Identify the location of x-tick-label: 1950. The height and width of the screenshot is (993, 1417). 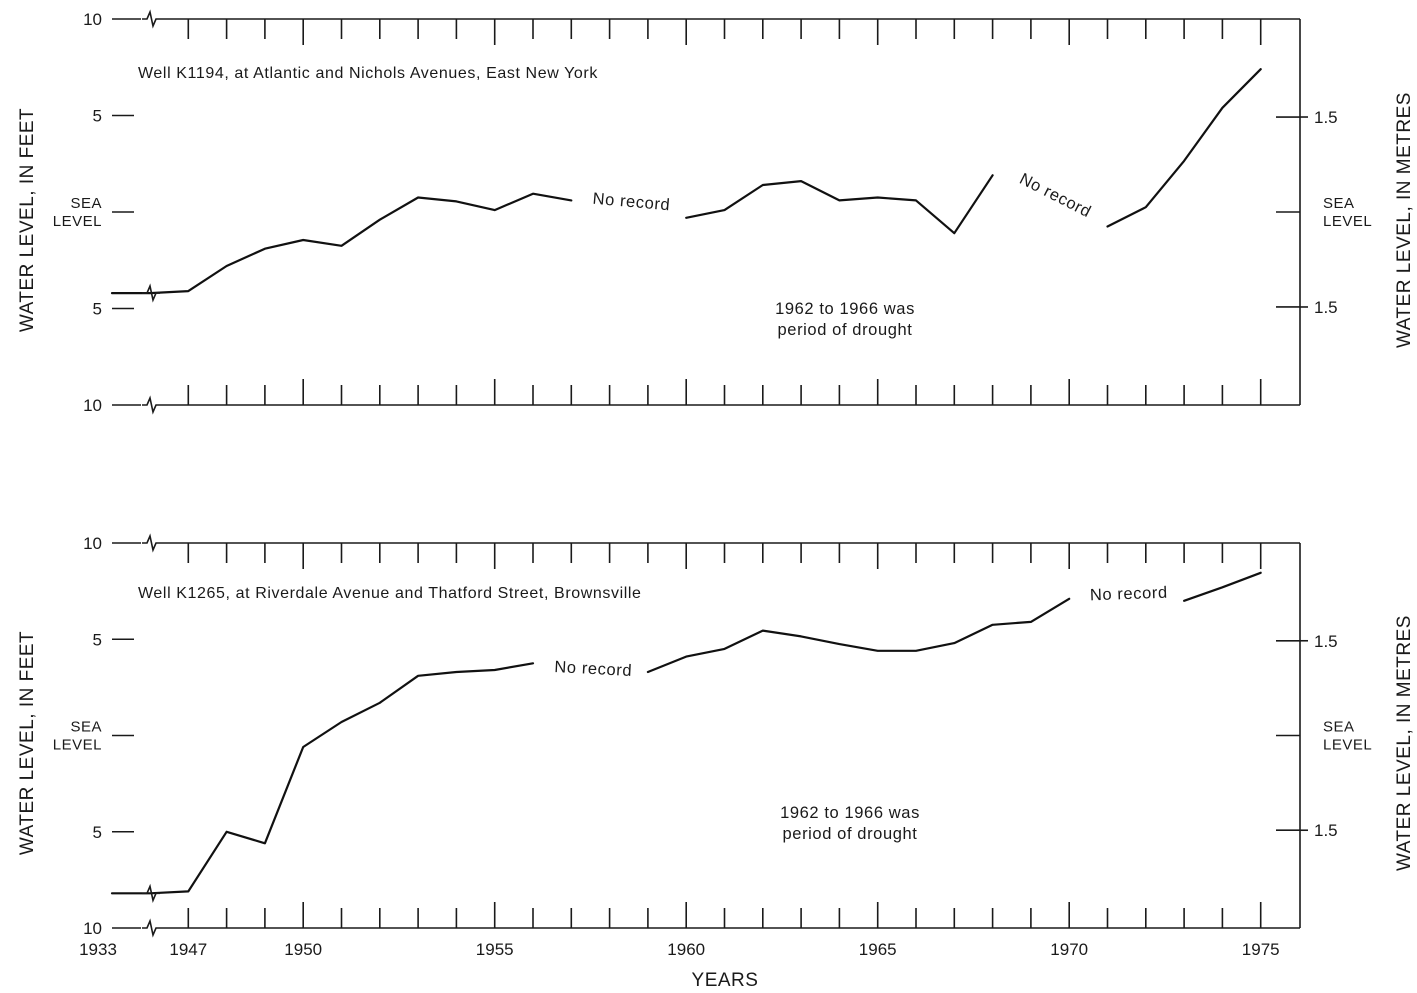
(303, 949).